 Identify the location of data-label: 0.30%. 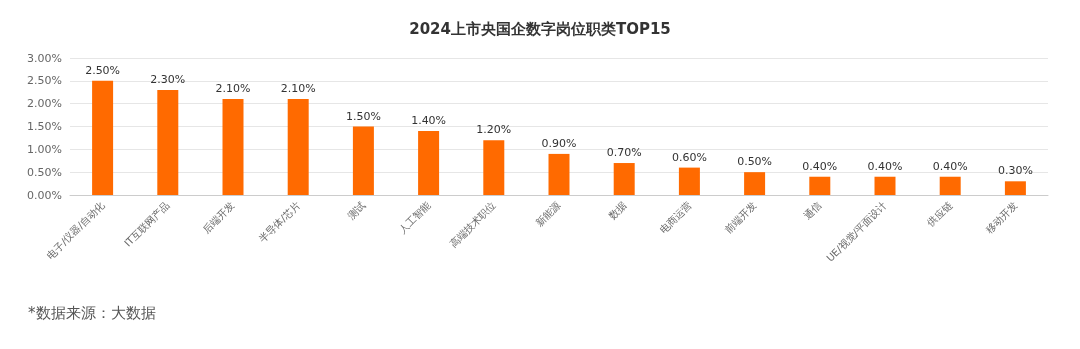
(1015, 171).